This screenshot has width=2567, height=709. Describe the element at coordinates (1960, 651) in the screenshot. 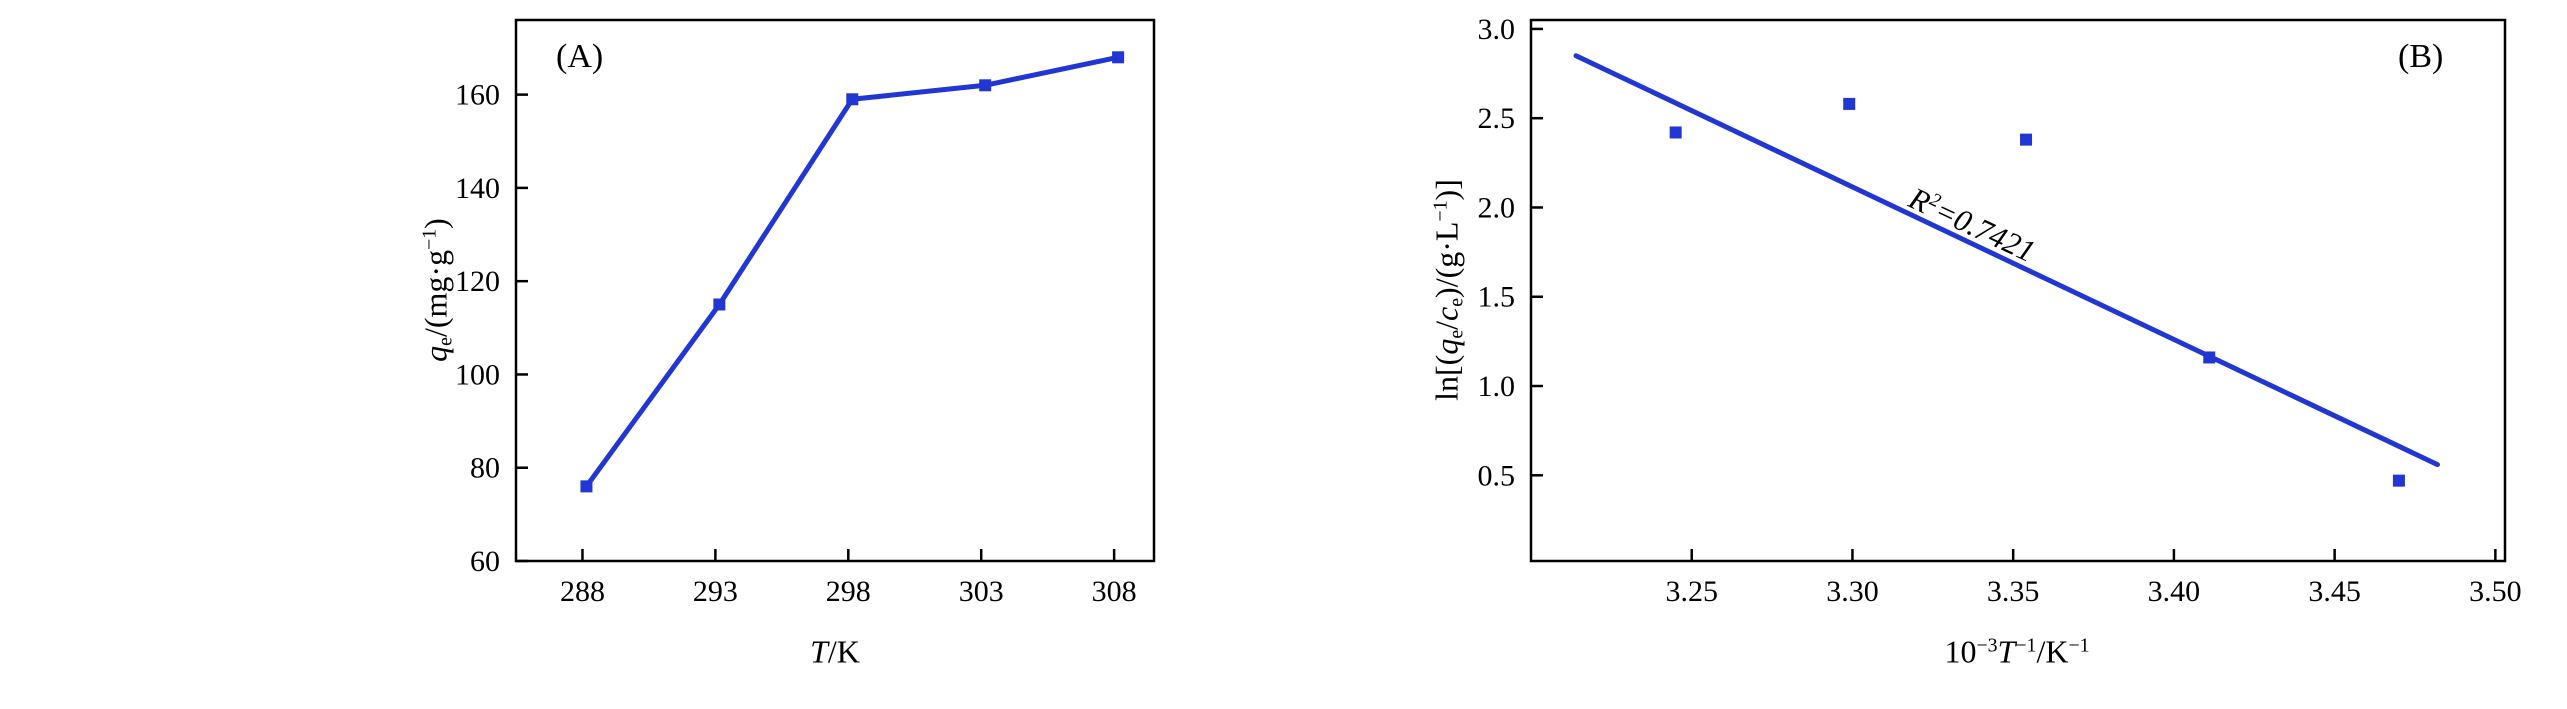

I see `base-10: 10` at that location.